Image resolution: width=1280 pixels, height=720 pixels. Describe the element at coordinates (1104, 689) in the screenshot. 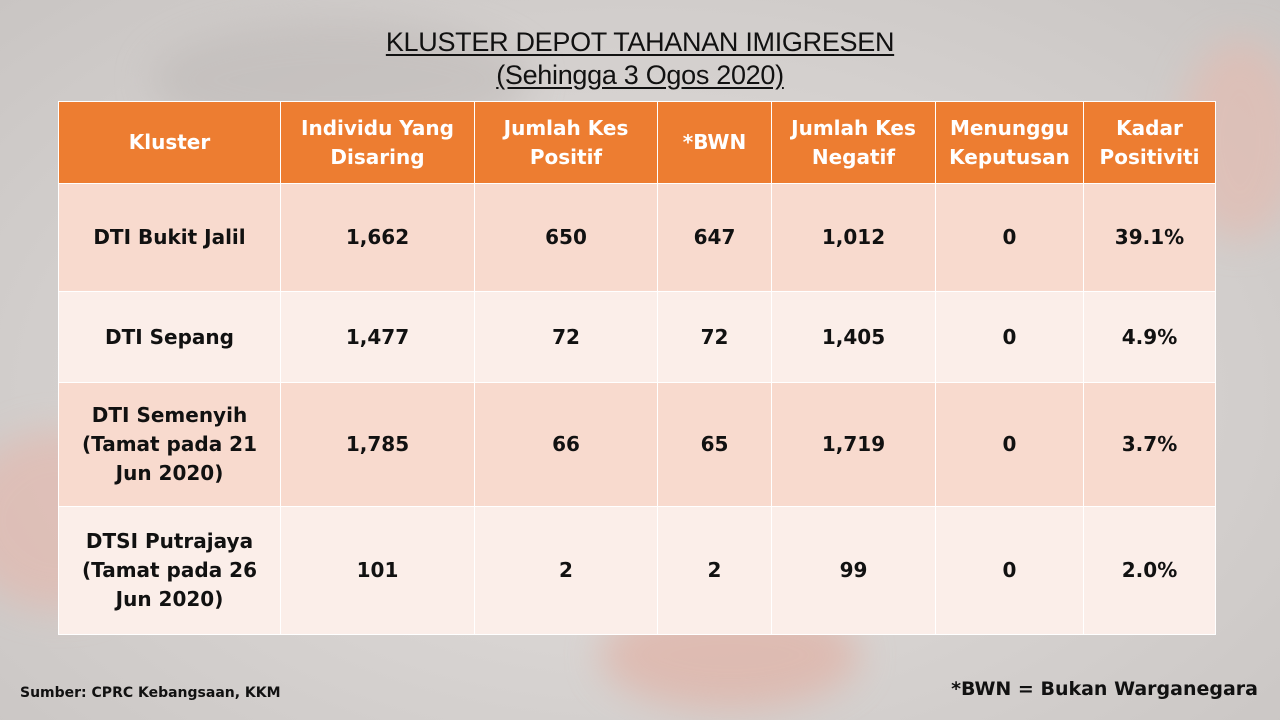

I see `bwn-footnote: *BWN = Bukan Warganegara` at that location.